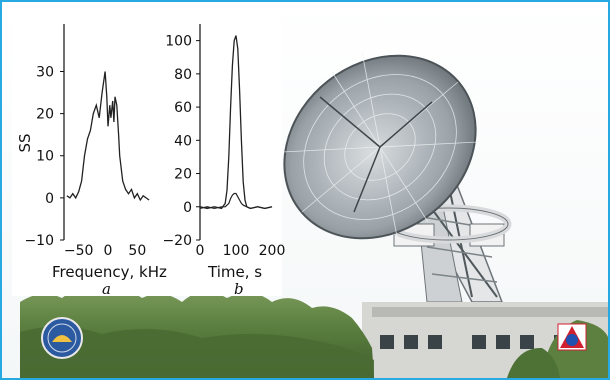  I want to click on y-tick-label: 60, so click(183, 108).